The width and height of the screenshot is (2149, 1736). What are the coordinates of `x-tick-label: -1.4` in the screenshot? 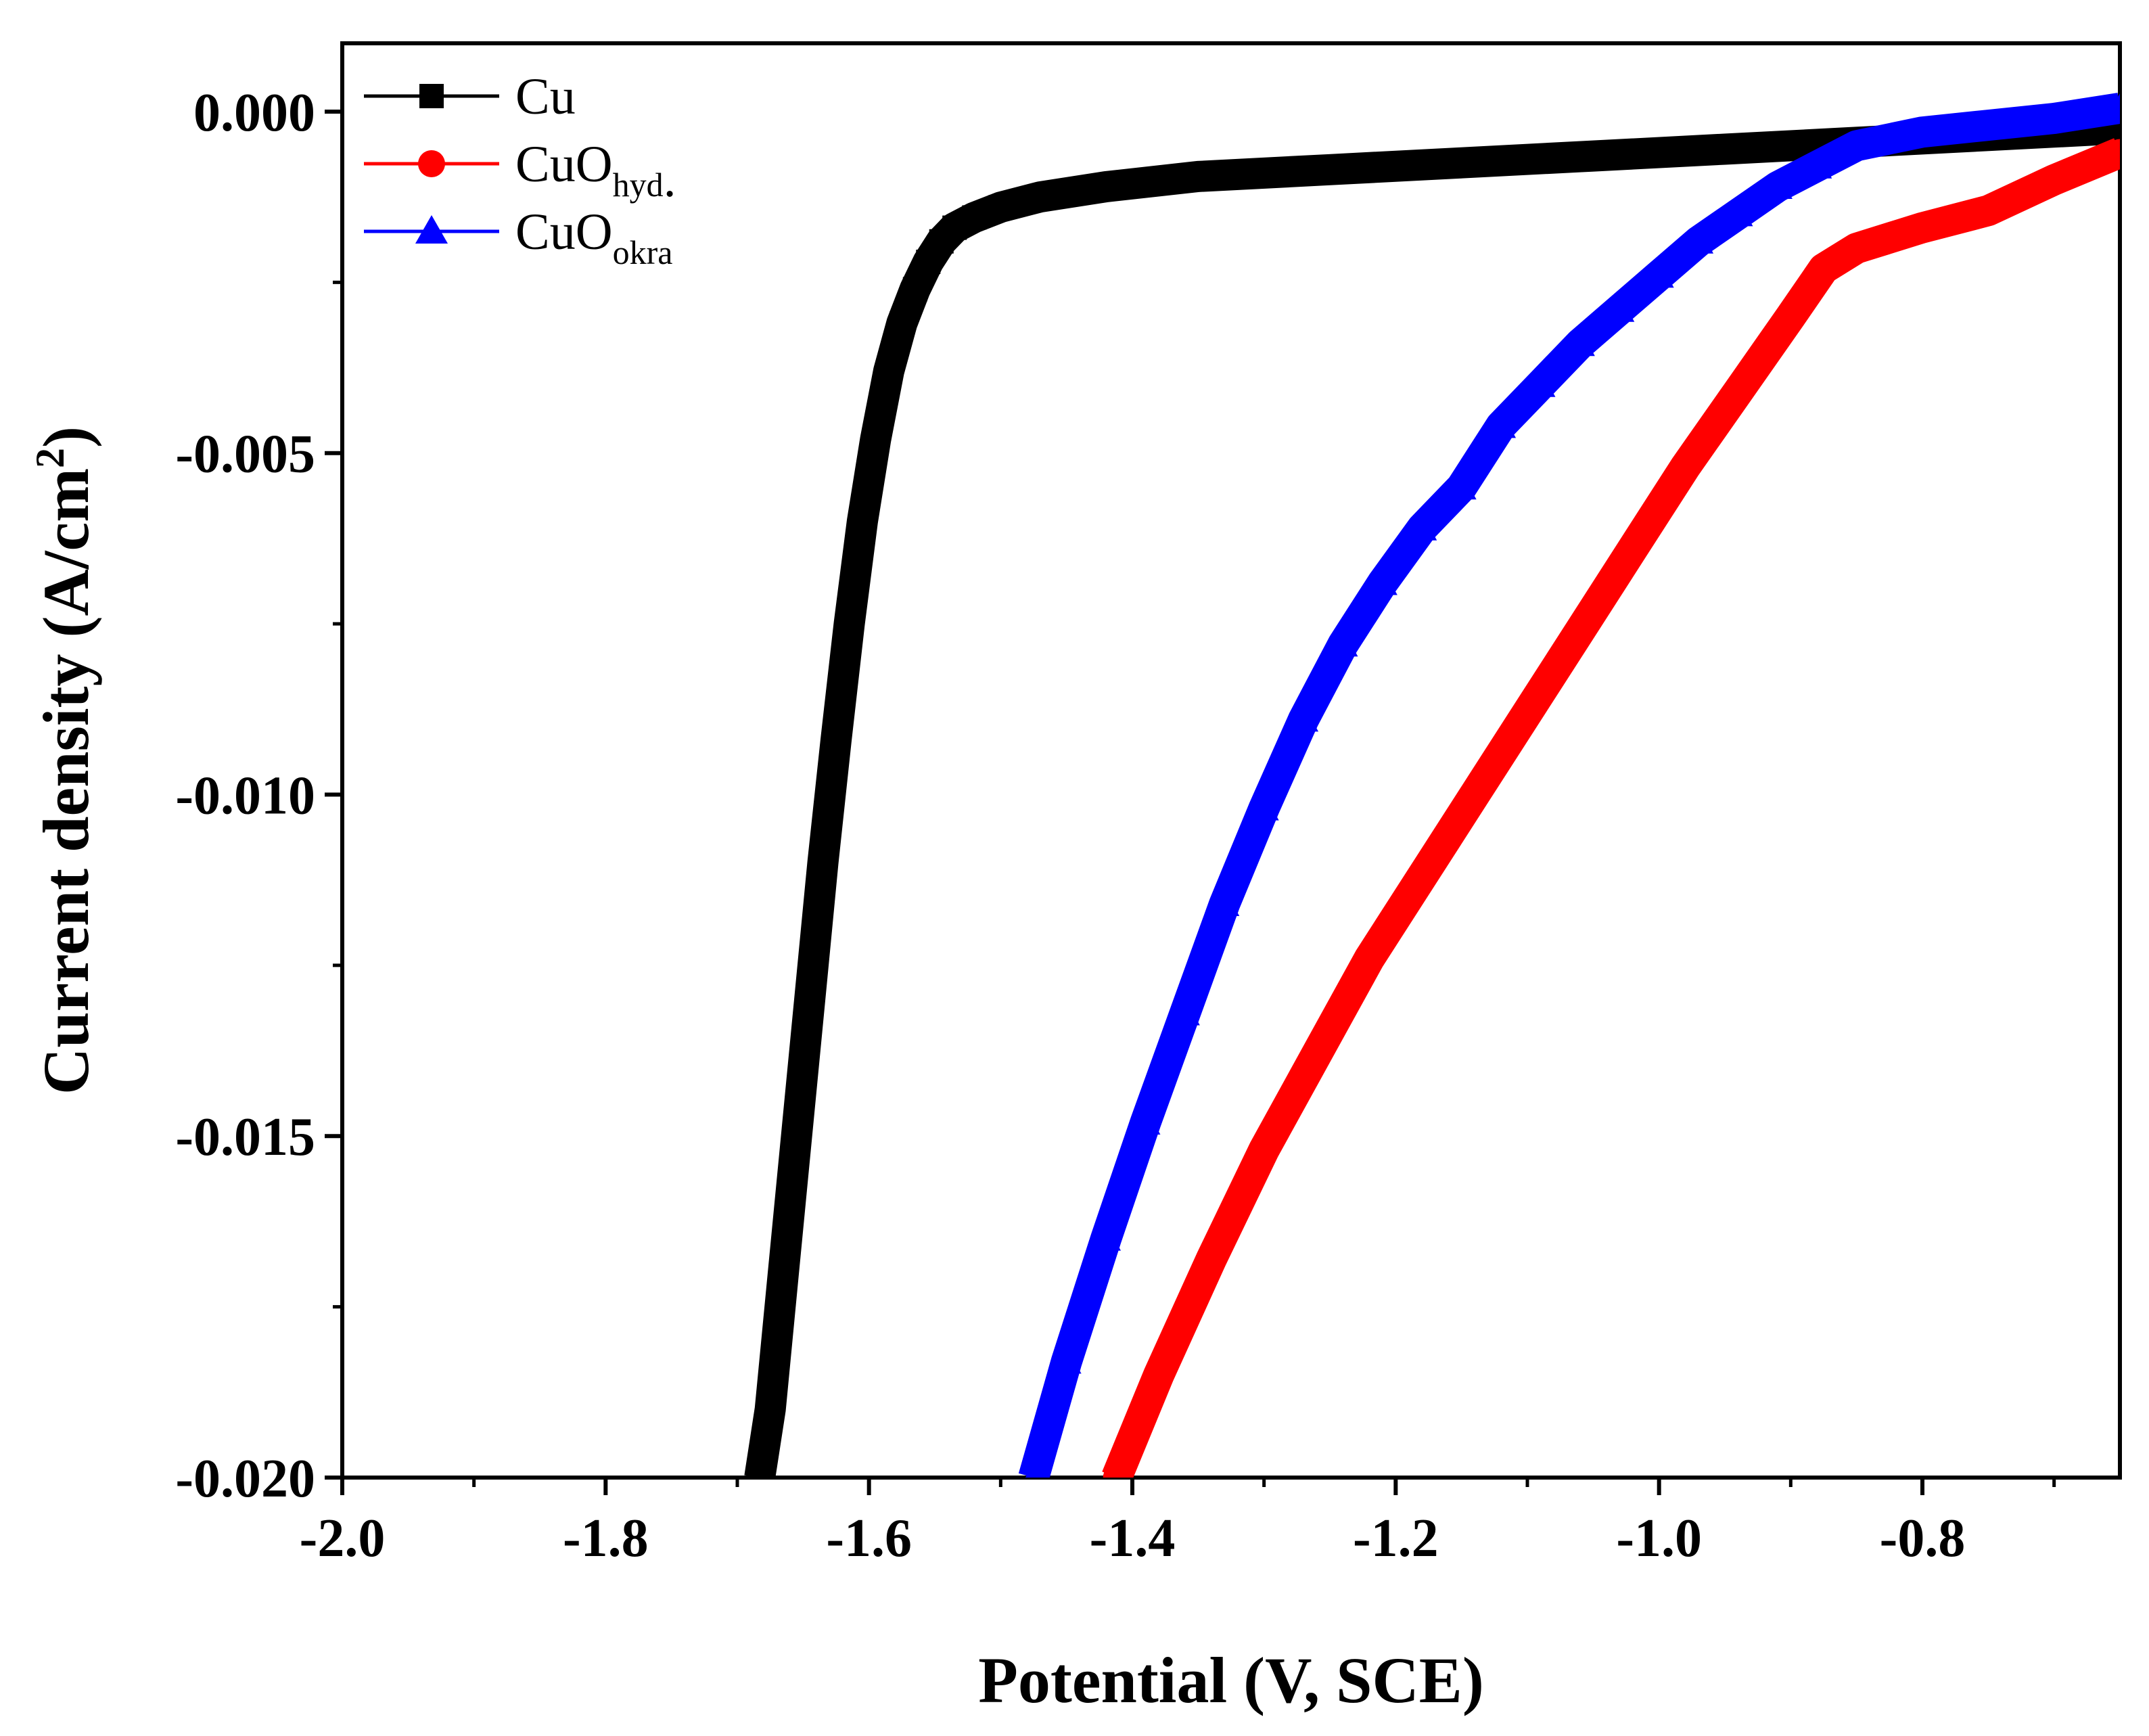 It's located at (1133, 1538).